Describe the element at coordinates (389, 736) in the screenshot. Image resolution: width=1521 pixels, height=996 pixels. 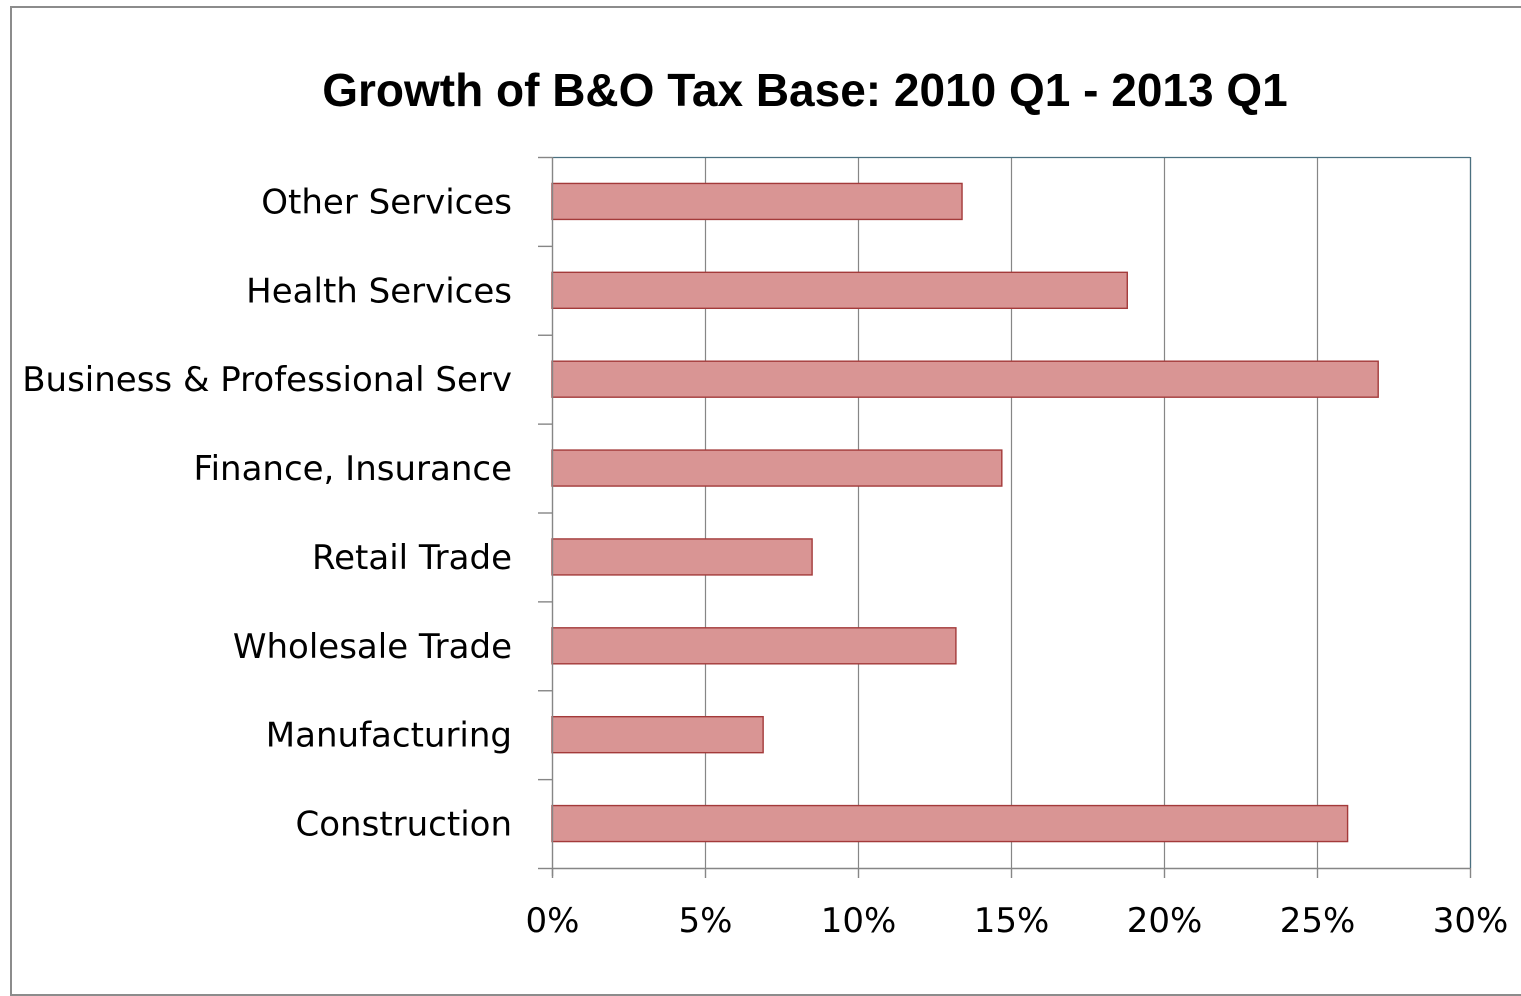
I see `category-label: Manufacturing` at that location.